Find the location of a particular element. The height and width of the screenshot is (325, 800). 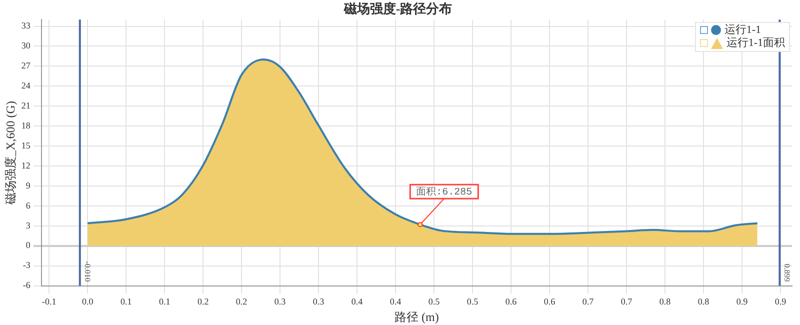

x-axis-title: 路径 (m) is located at coordinates (416, 317).